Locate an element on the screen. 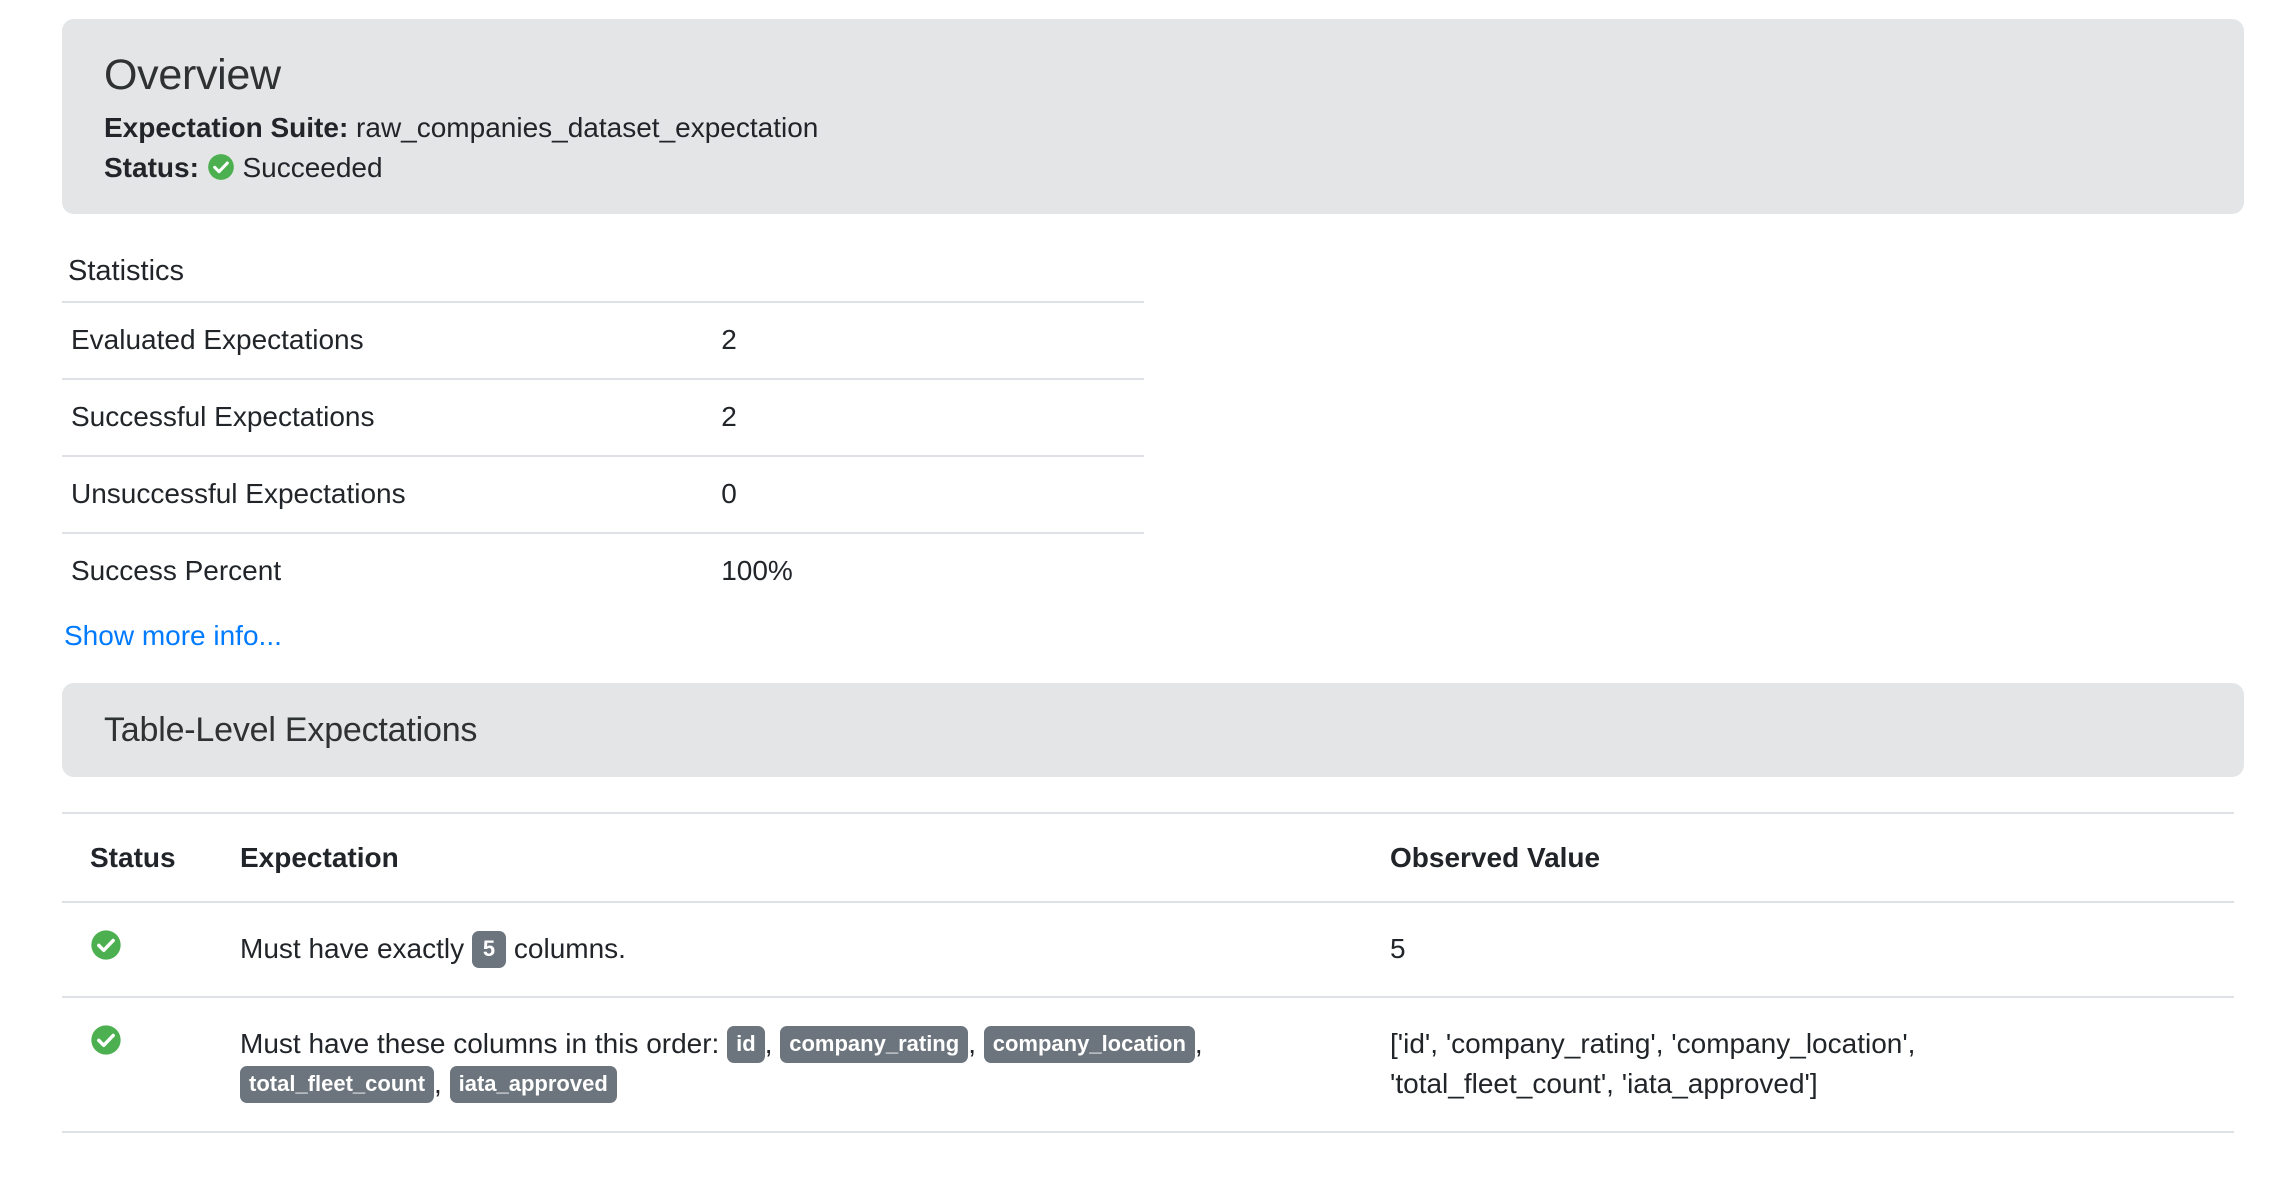  expectation-badge: id is located at coordinates (746, 1044).